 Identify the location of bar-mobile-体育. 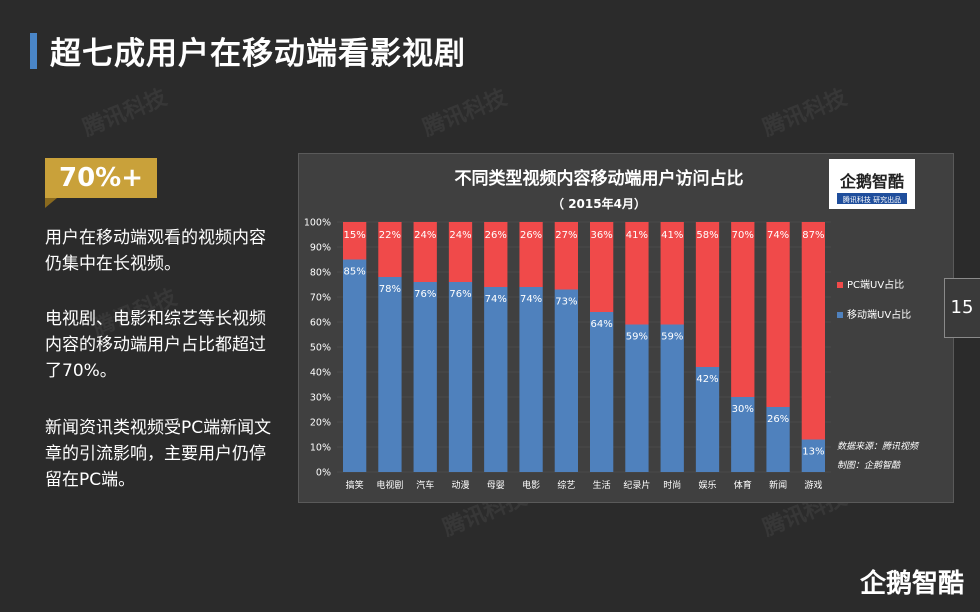
(743, 434).